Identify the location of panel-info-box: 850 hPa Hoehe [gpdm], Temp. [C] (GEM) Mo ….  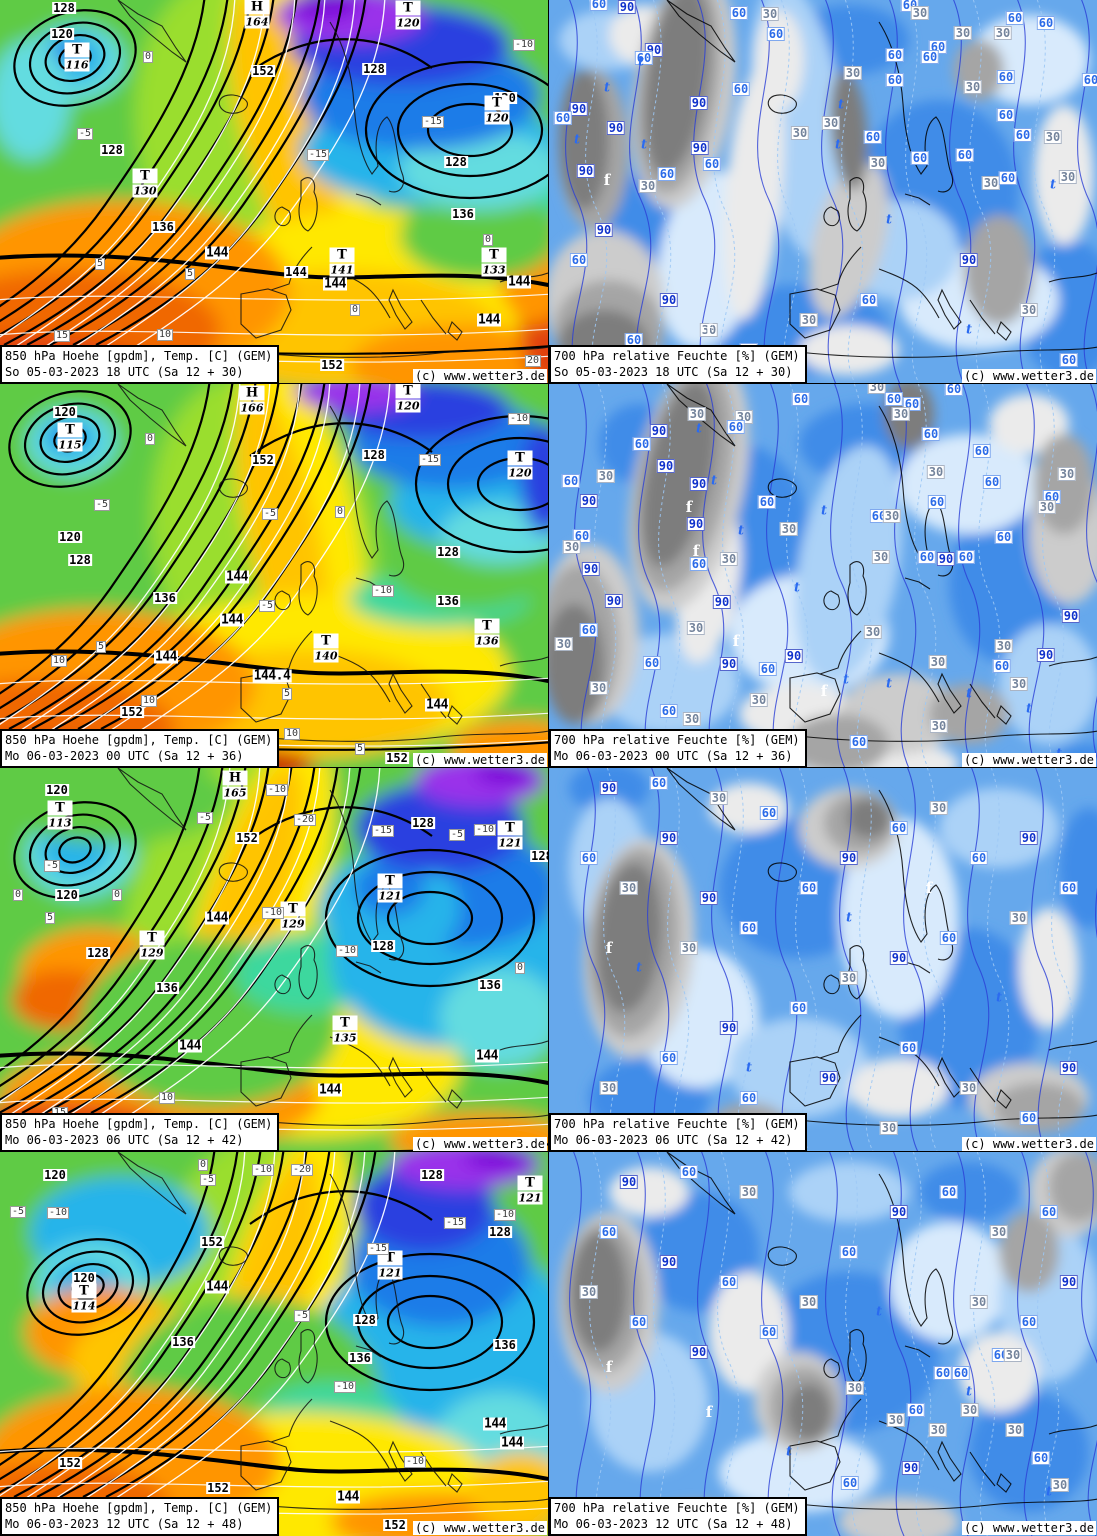
(140, 748).